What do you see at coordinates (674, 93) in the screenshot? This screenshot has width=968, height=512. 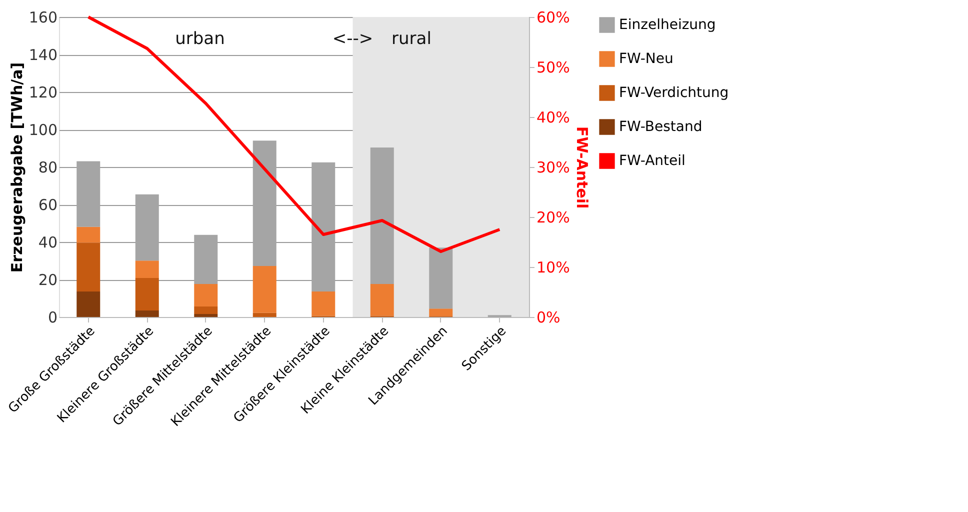 I see `legend-label: FW-Verdichtung` at bounding box center [674, 93].